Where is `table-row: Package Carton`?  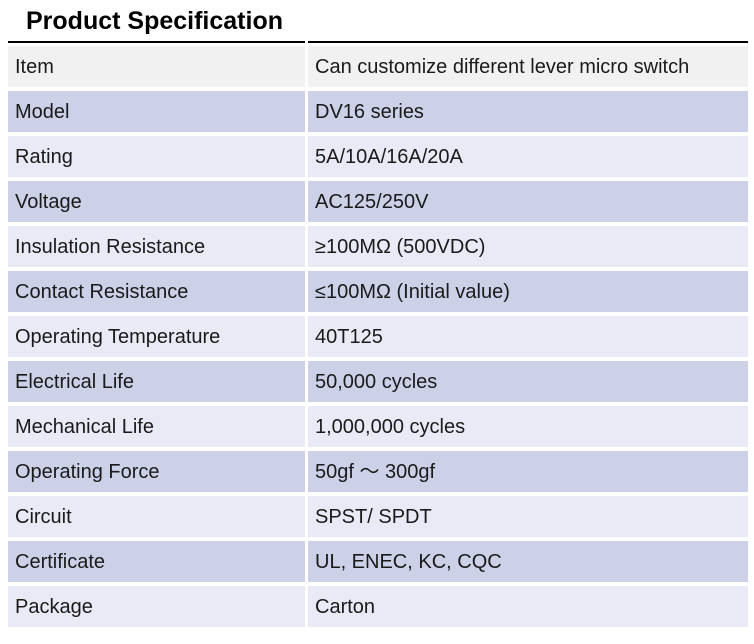 table-row: Package Carton is located at coordinates (378, 606).